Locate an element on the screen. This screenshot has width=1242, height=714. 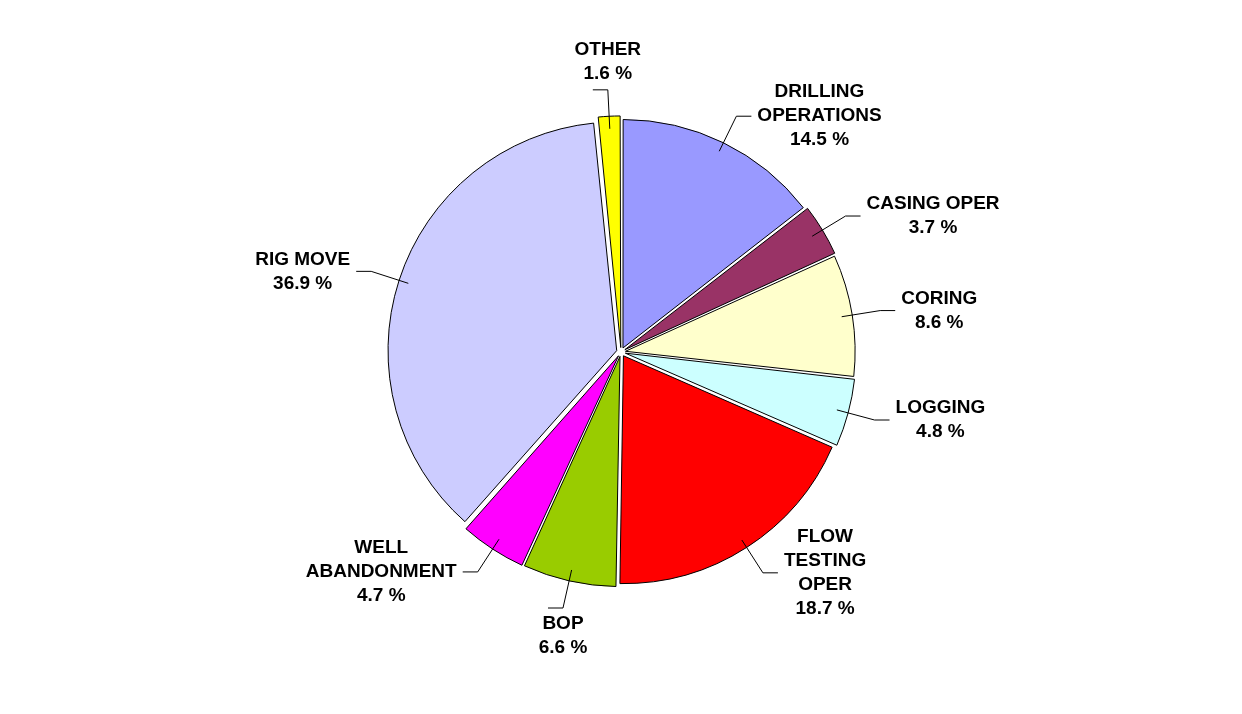
data-label: 14.5 % is located at coordinates (819, 139).